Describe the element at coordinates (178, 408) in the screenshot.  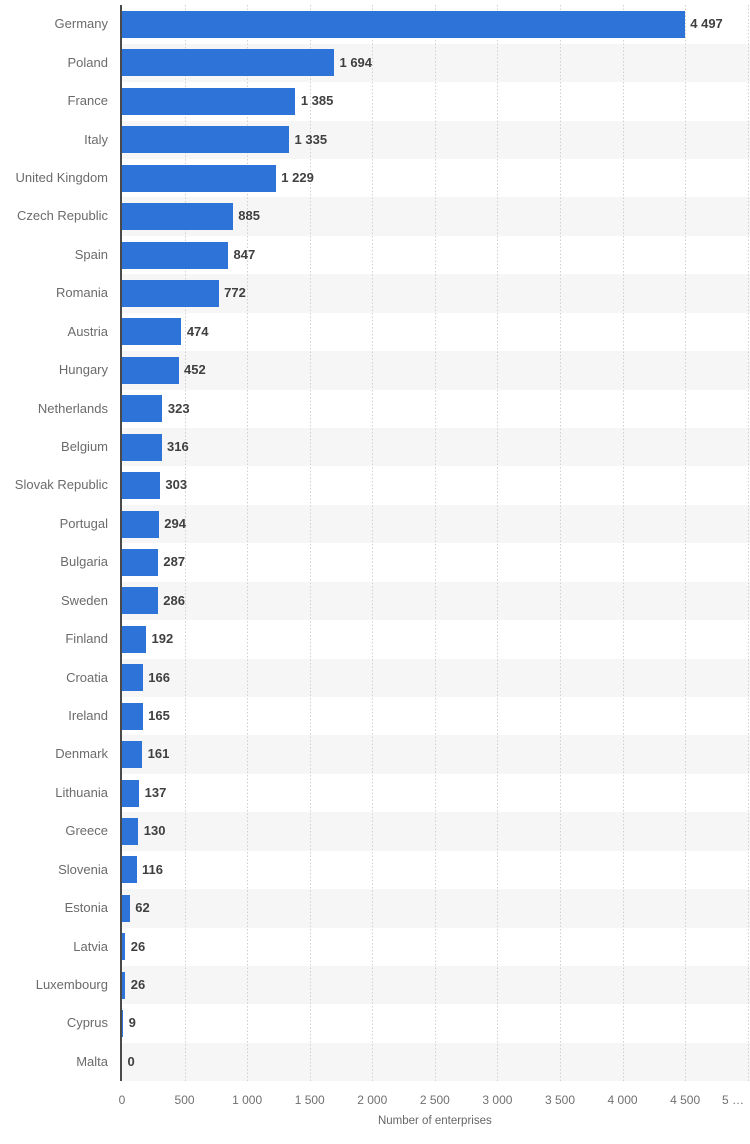
I see `value-label: 323` at that location.